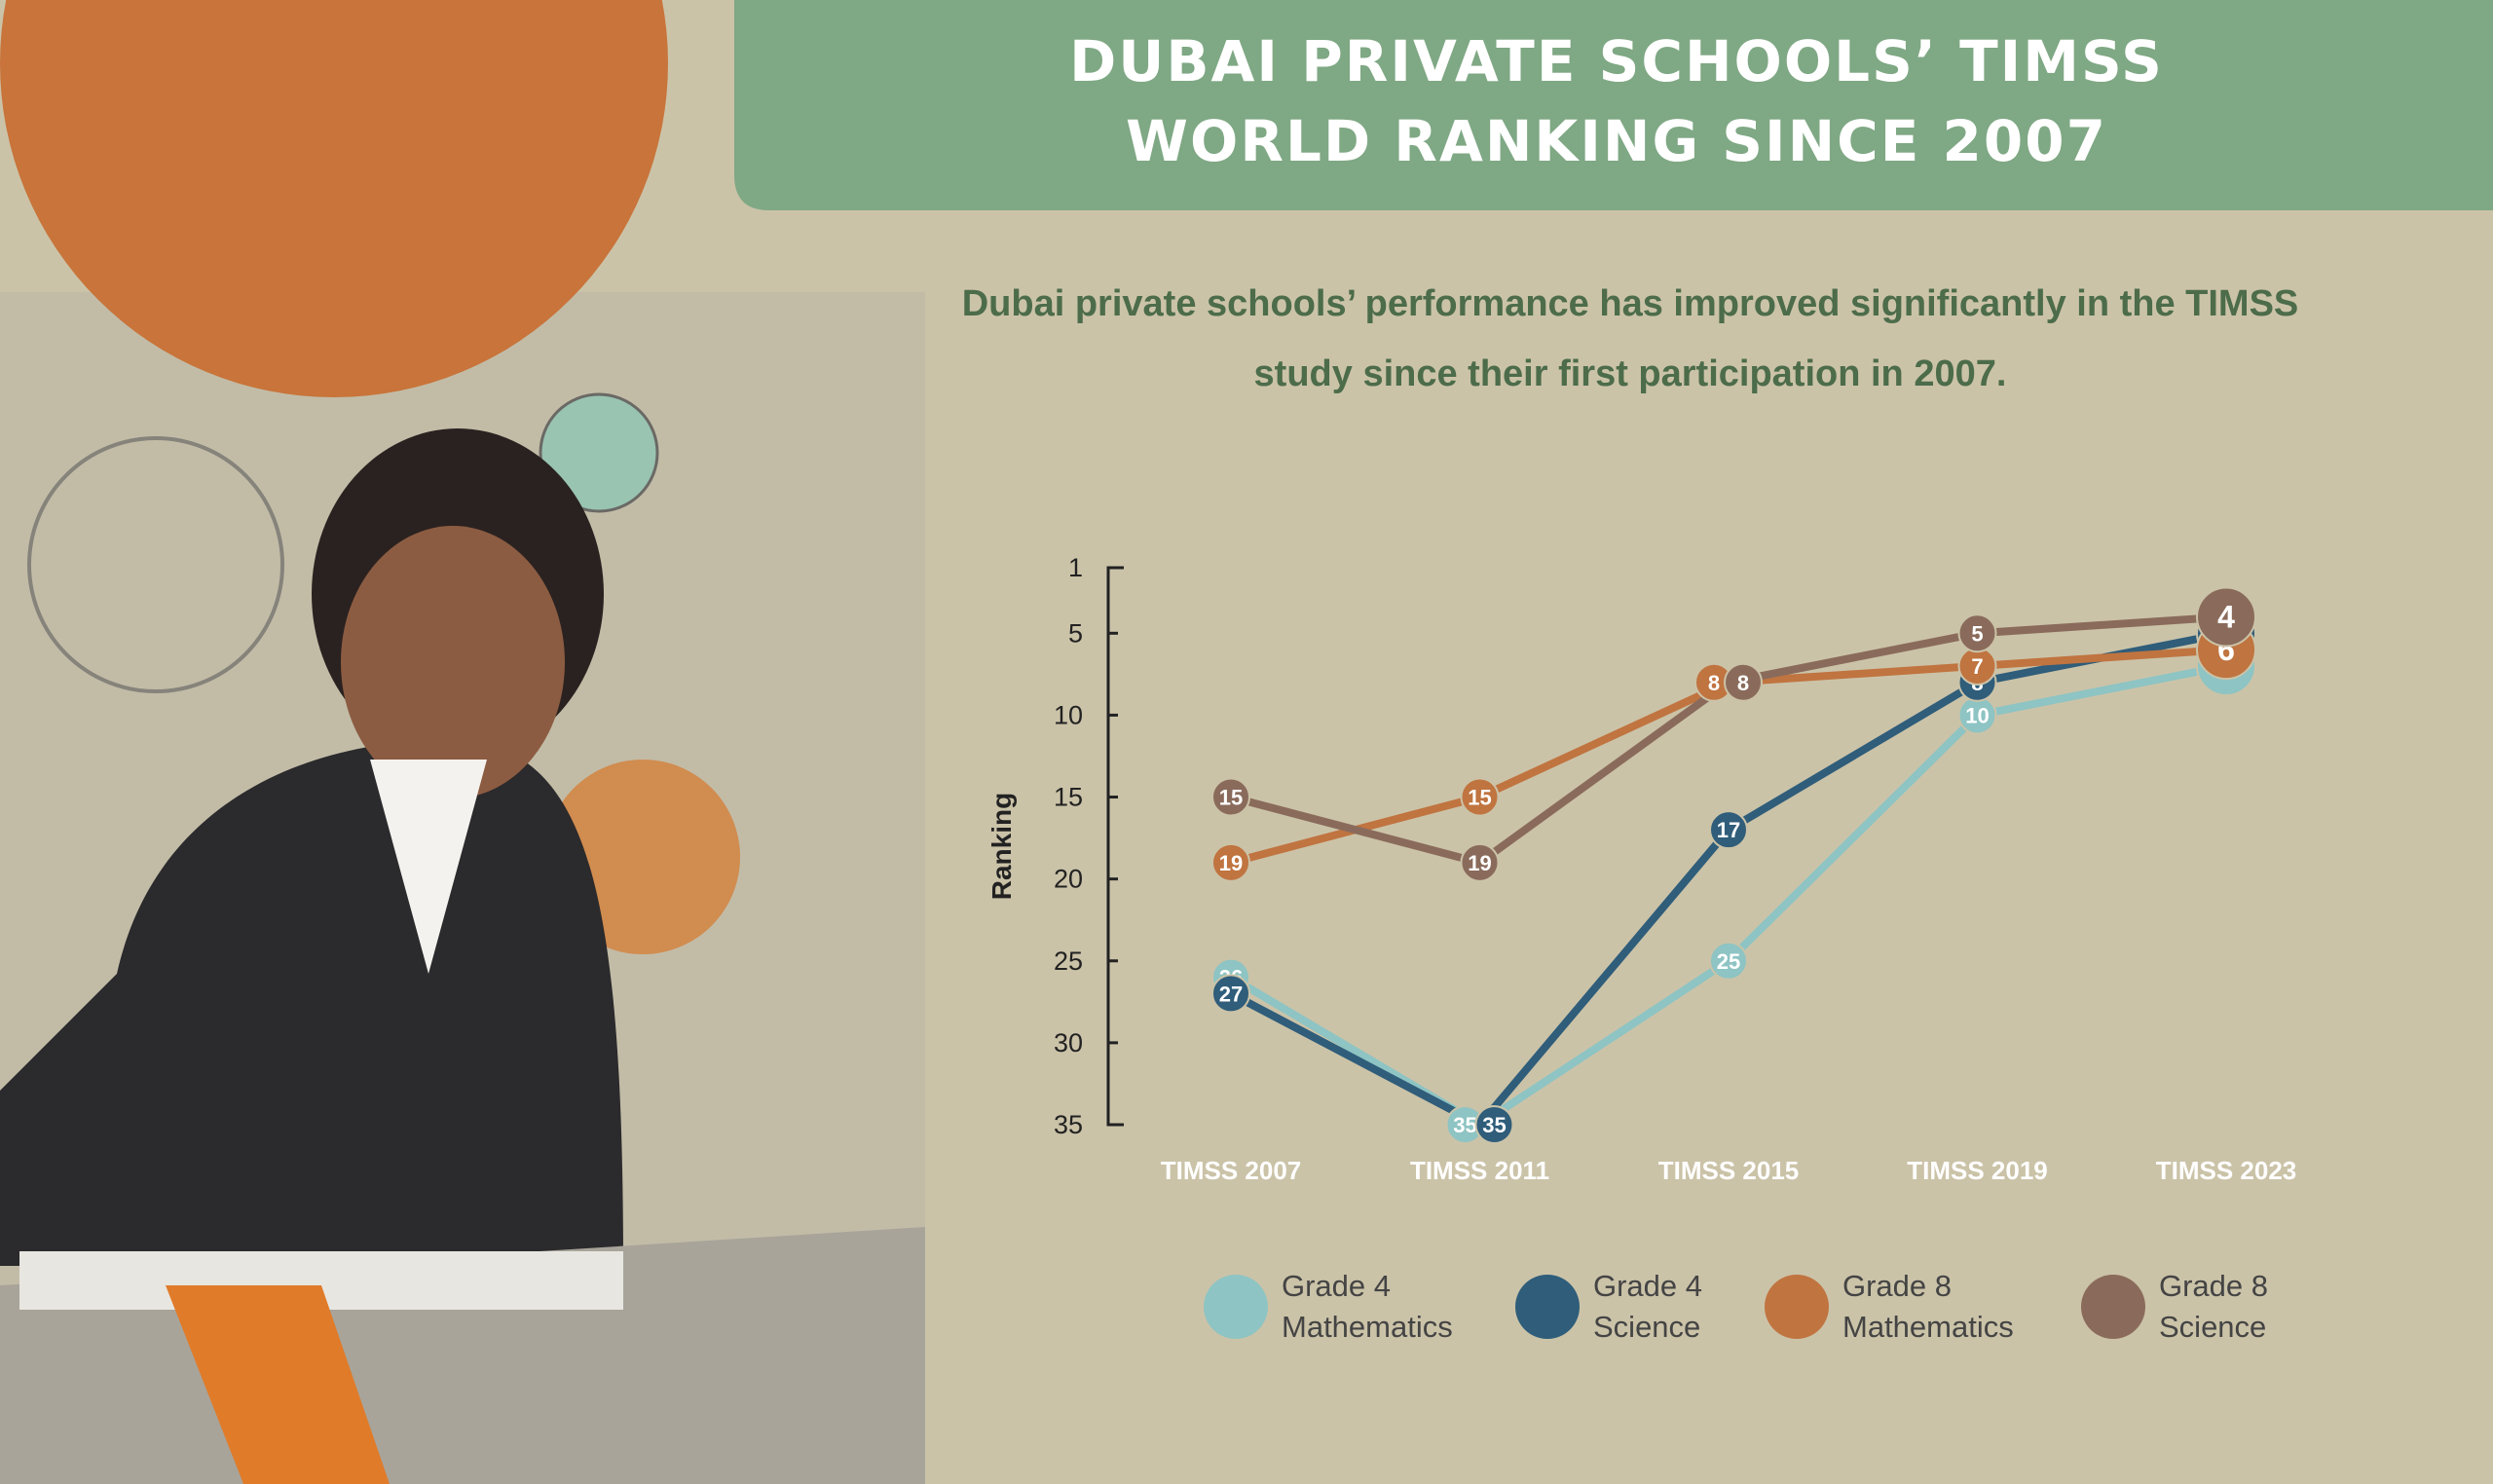 Image resolution: width=2493 pixels, height=1484 pixels. What do you see at coordinates (1115, 846) in the screenshot?
I see `y-axis` at bounding box center [1115, 846].